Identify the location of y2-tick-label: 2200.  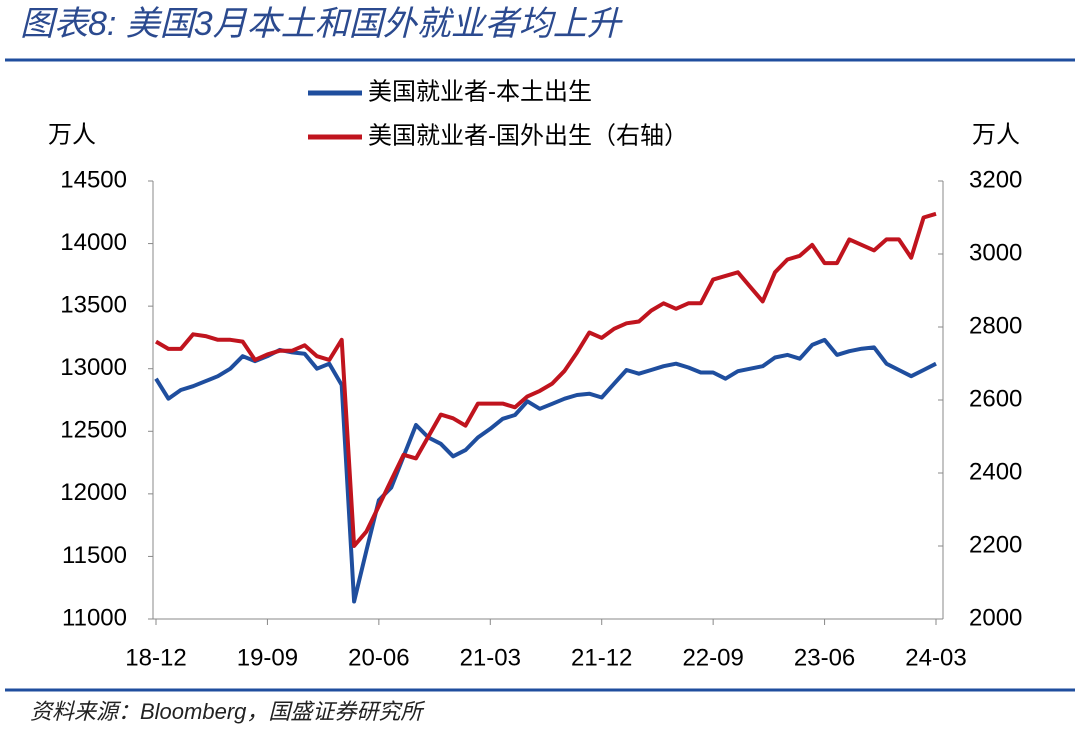
(995, 544).